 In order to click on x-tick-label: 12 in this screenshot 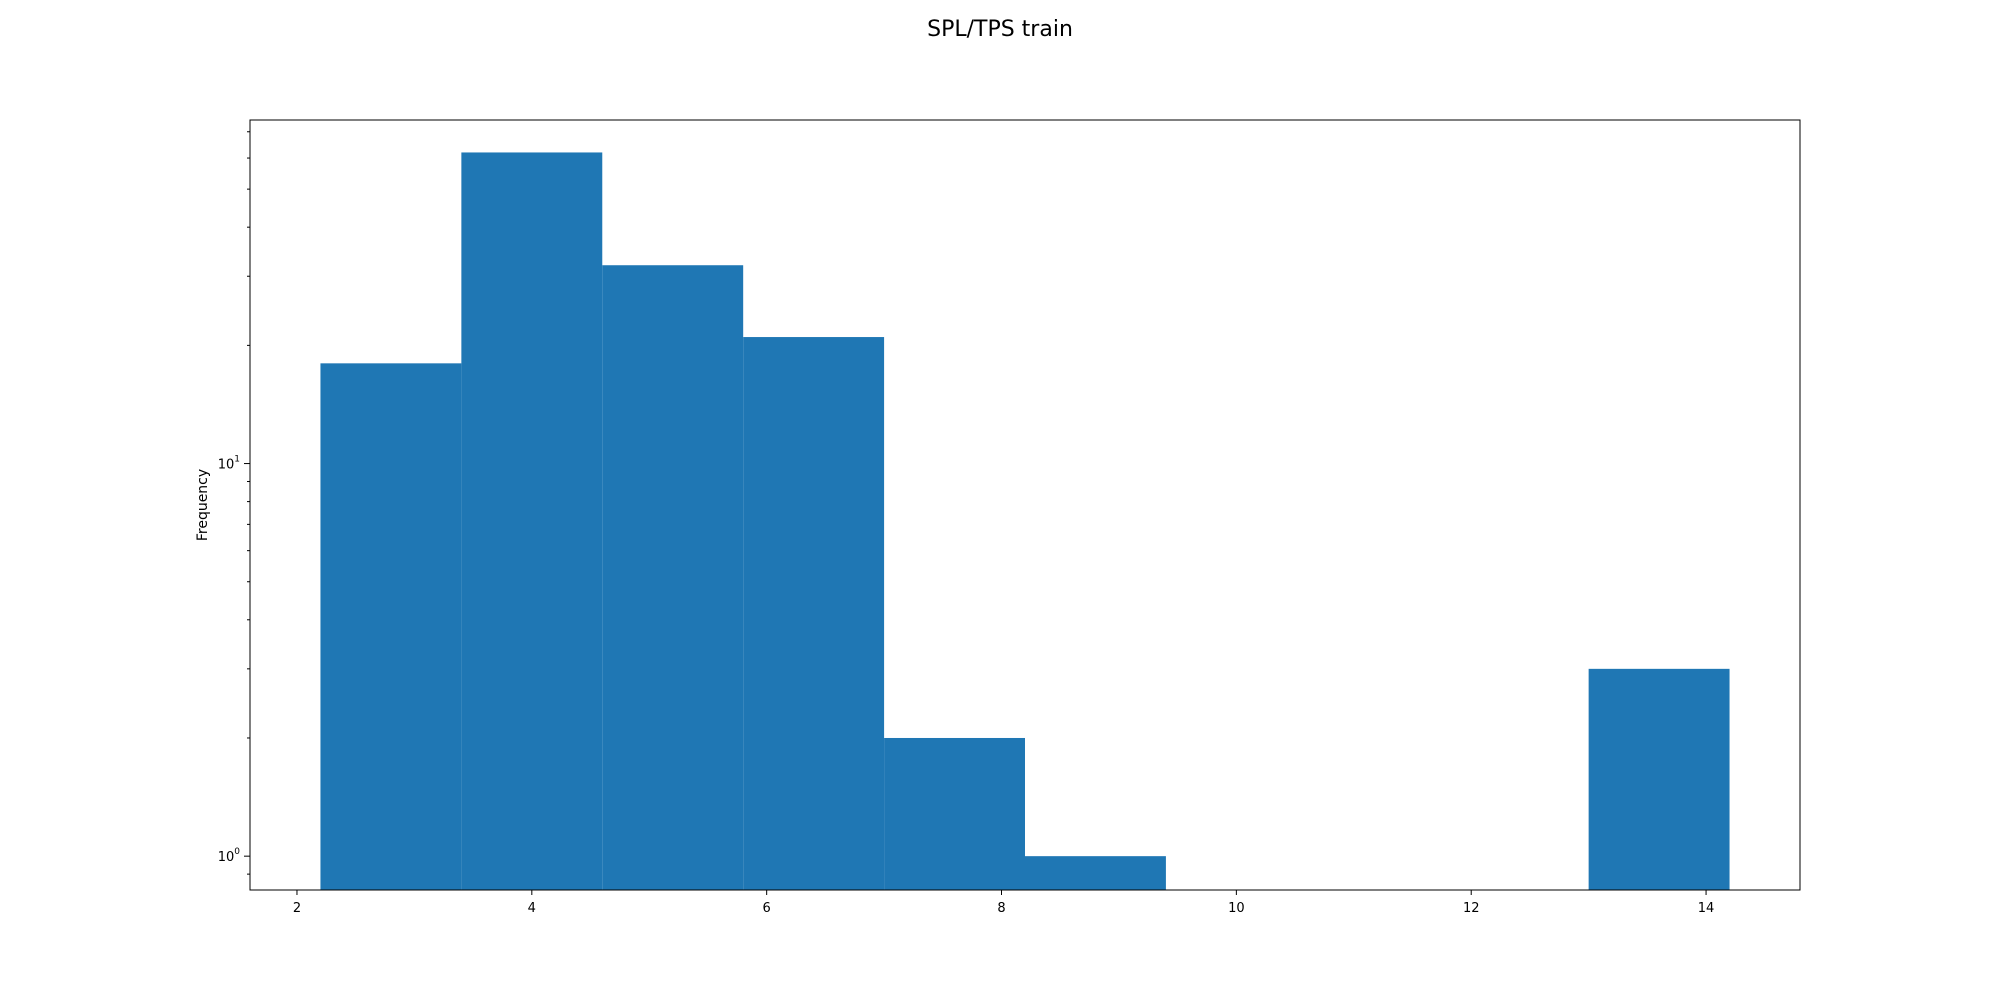, I will do `click(1471, 908)`.